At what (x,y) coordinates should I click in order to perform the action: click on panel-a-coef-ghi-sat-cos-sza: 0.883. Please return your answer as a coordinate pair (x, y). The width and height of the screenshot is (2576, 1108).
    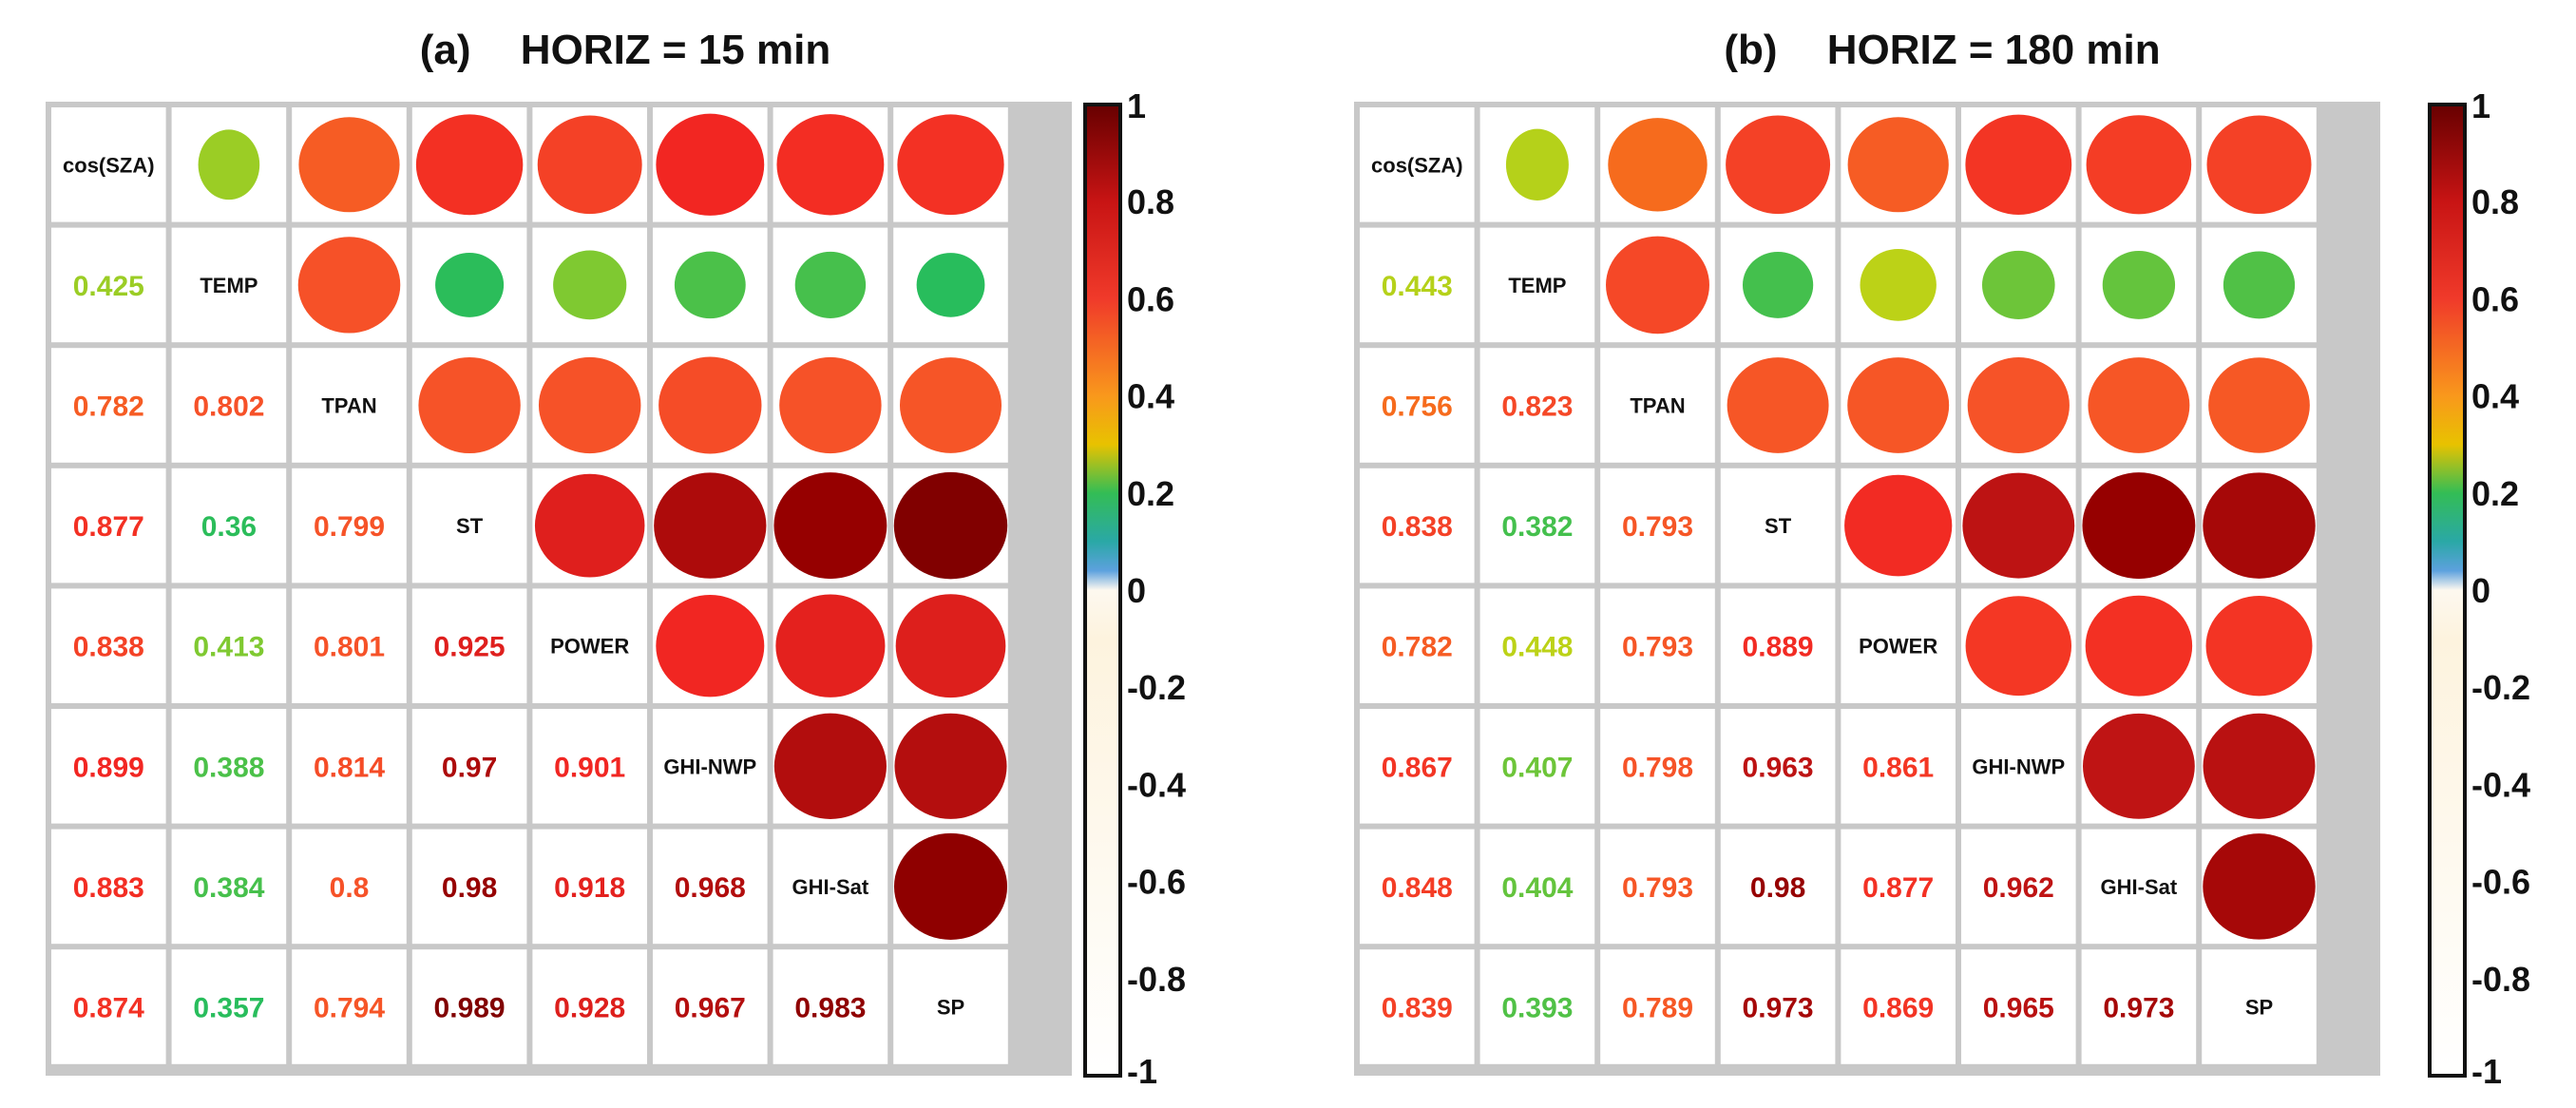
    Looking at the image, I should click on (108, 888).